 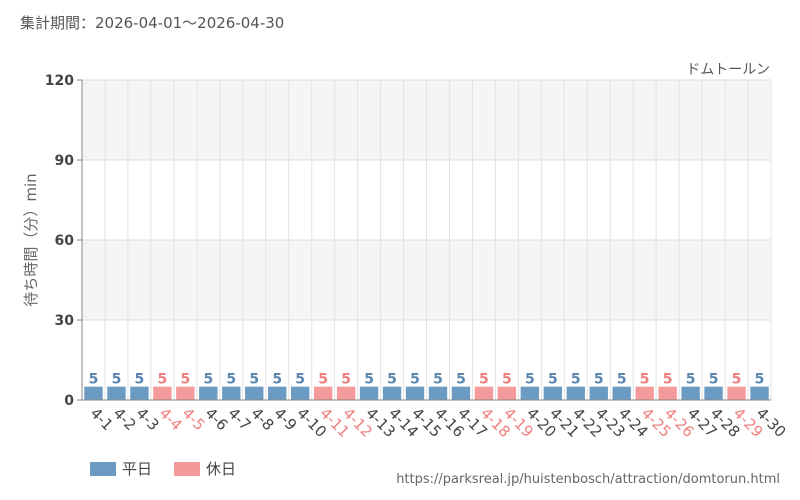 I want to click on y-tick-label: 90, so click(x=65, y=161).